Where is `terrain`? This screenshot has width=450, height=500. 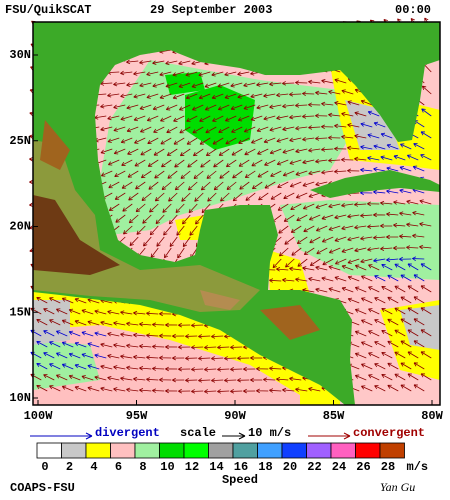
terrain is located at coordinates (55, 145).